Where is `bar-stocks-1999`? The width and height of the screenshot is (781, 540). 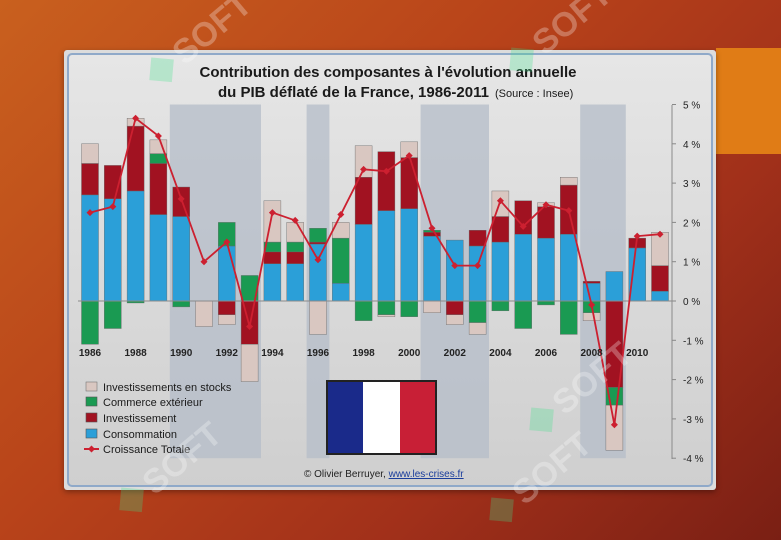 bar-stocks-1999 is located at coordinates (386, 315).